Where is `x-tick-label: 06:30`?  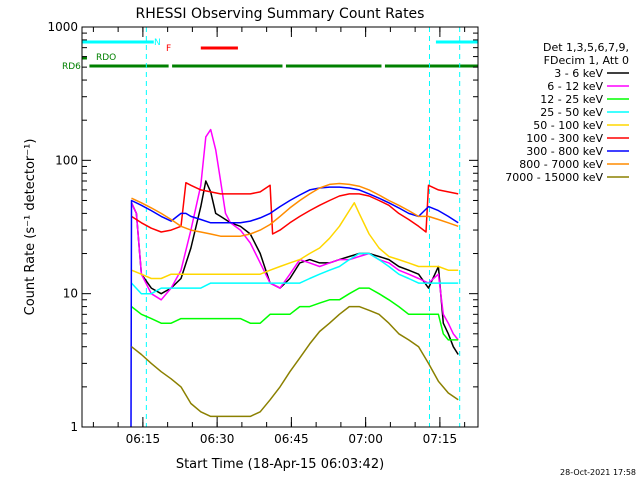
x-tick-label: 06:30 is located at coordinates (217, 439).